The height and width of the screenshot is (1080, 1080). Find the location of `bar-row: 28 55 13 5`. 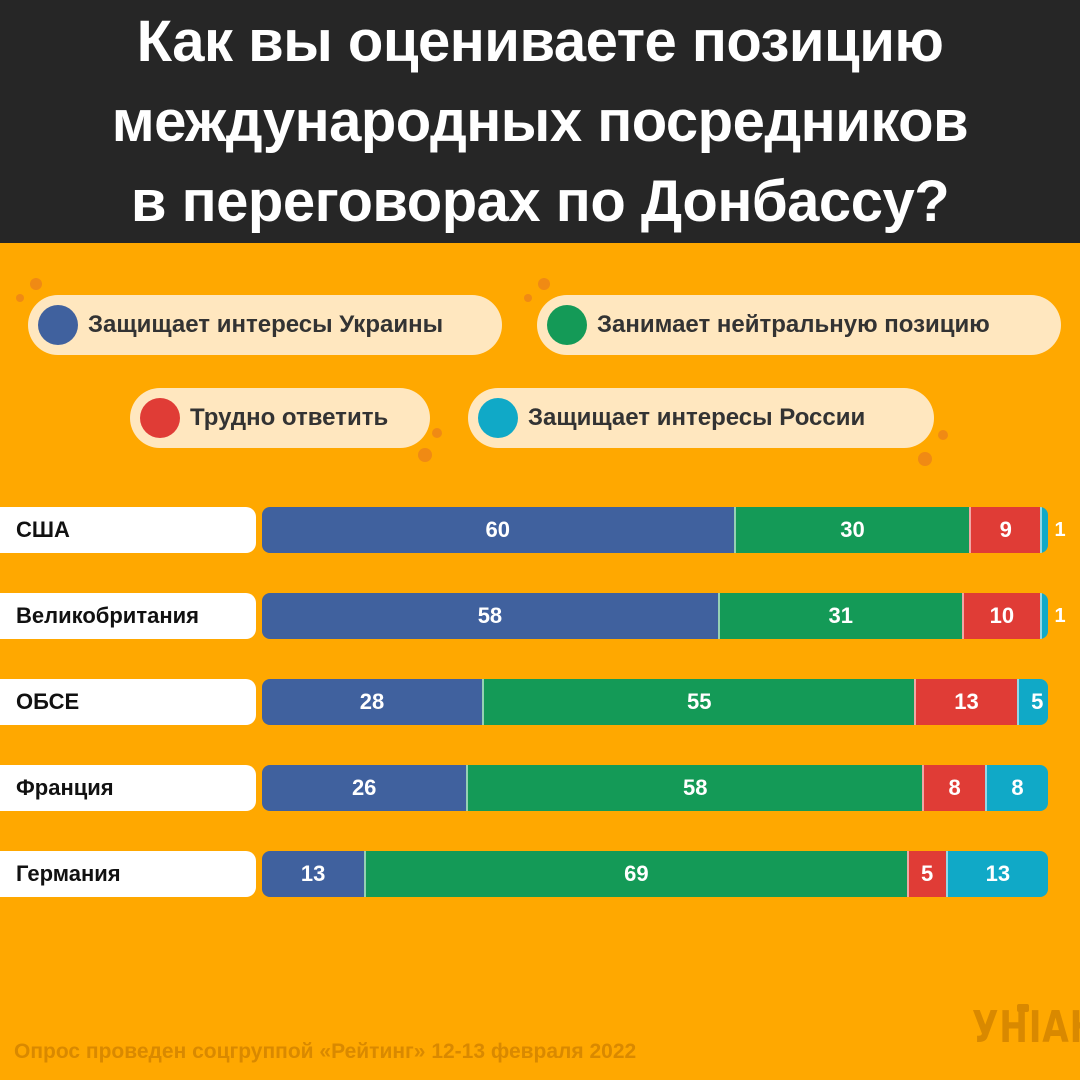

bar-row: 28 55 13 5 is located at coordinates (655, 702).